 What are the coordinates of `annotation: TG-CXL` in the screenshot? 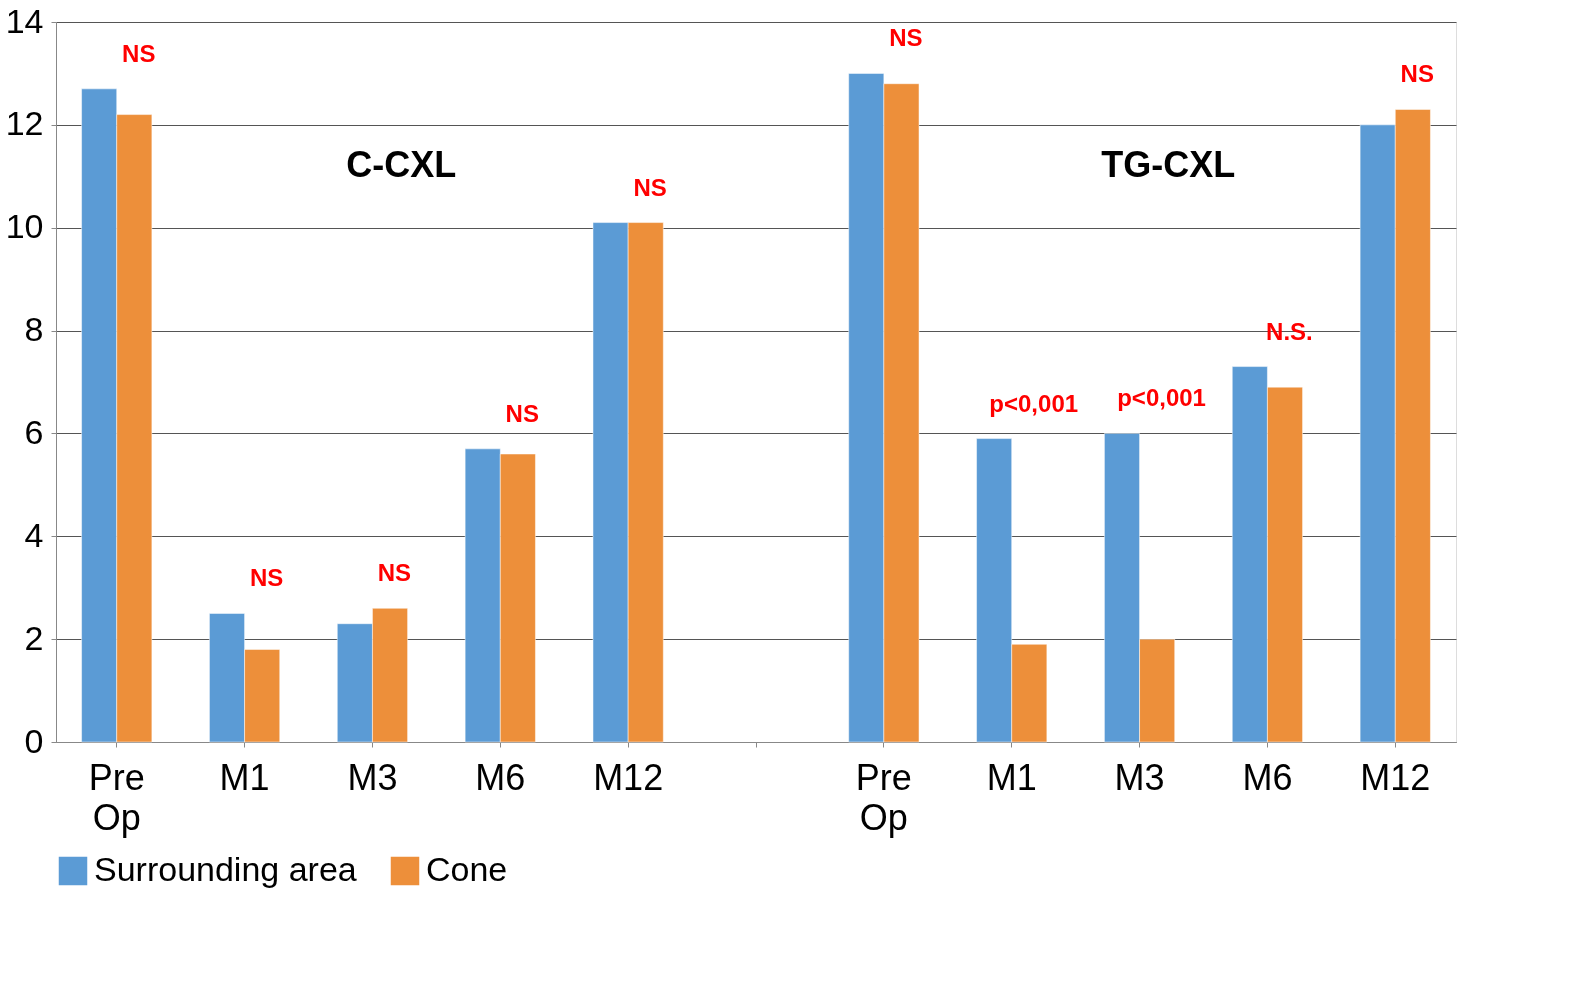 It's located at (1168, 164).